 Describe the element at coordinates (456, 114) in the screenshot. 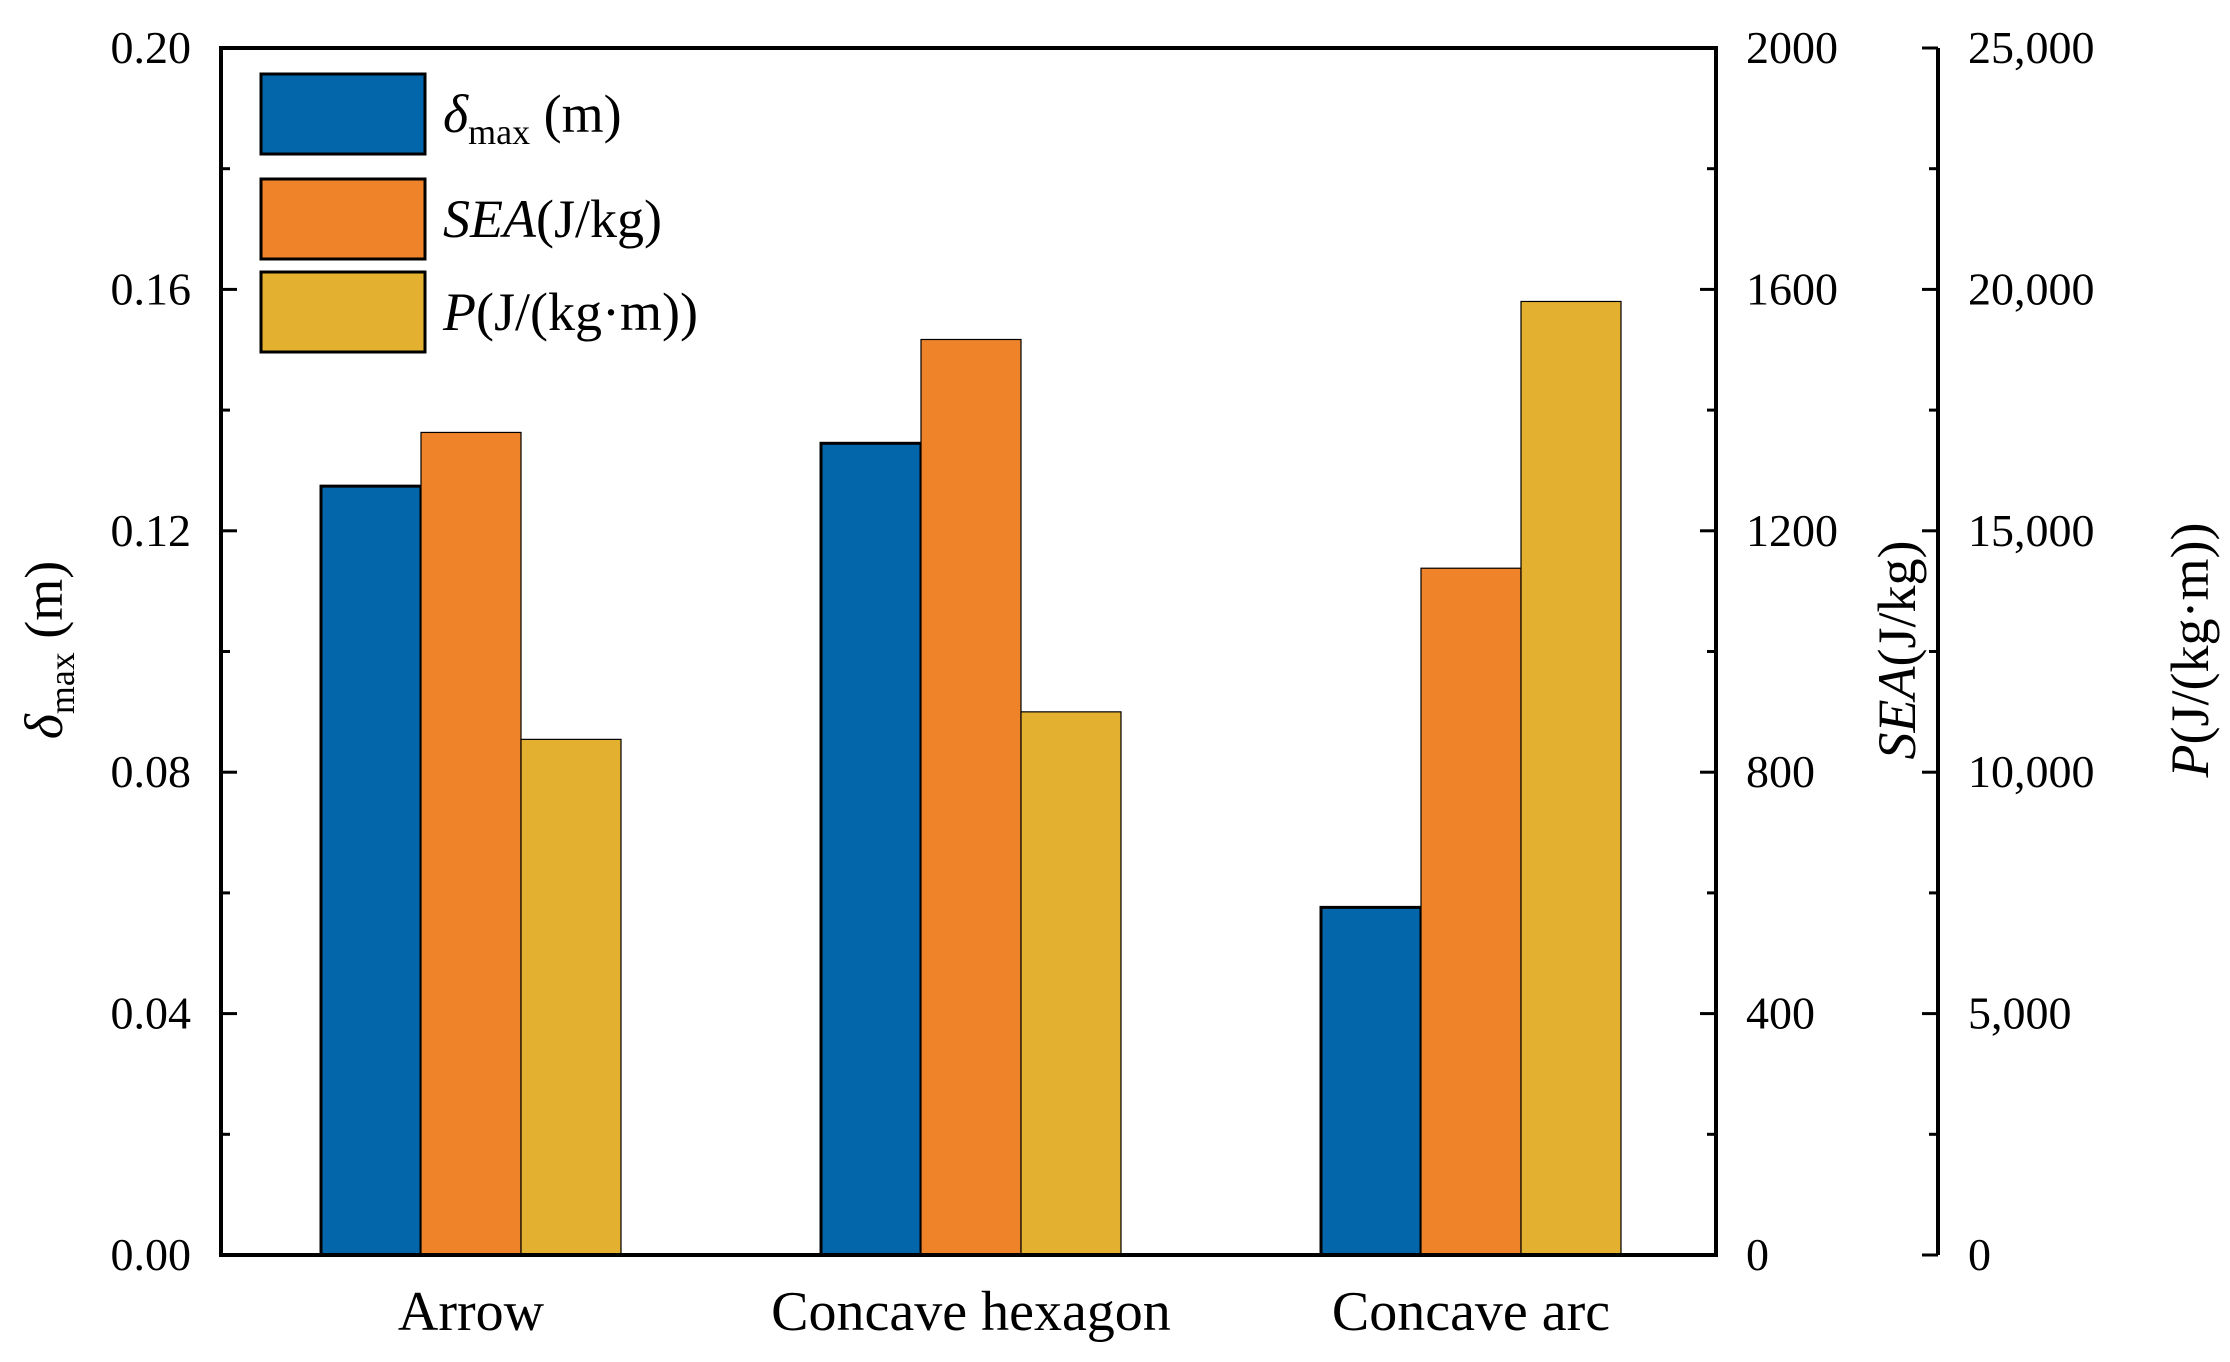

I see `legend-label-1-symbol: δ` at that location.